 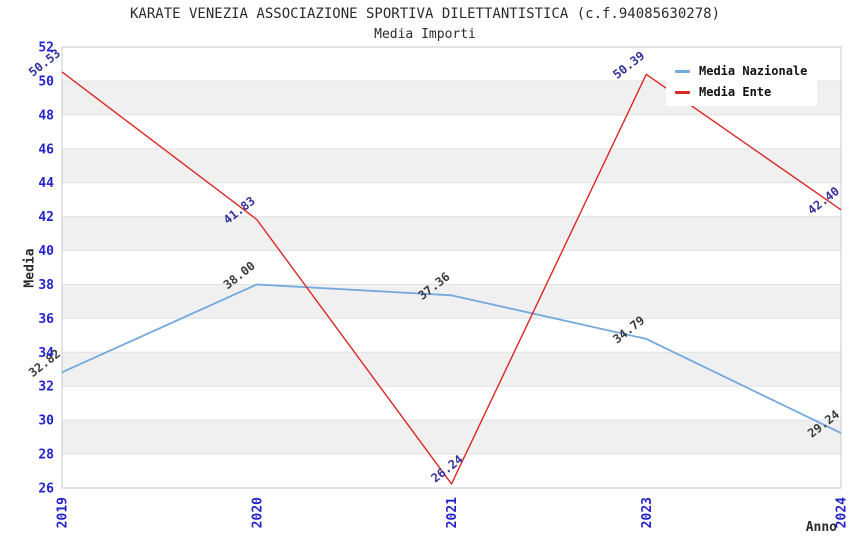 I want to click on y-tick-label: 32, so click(x=46, y=387).